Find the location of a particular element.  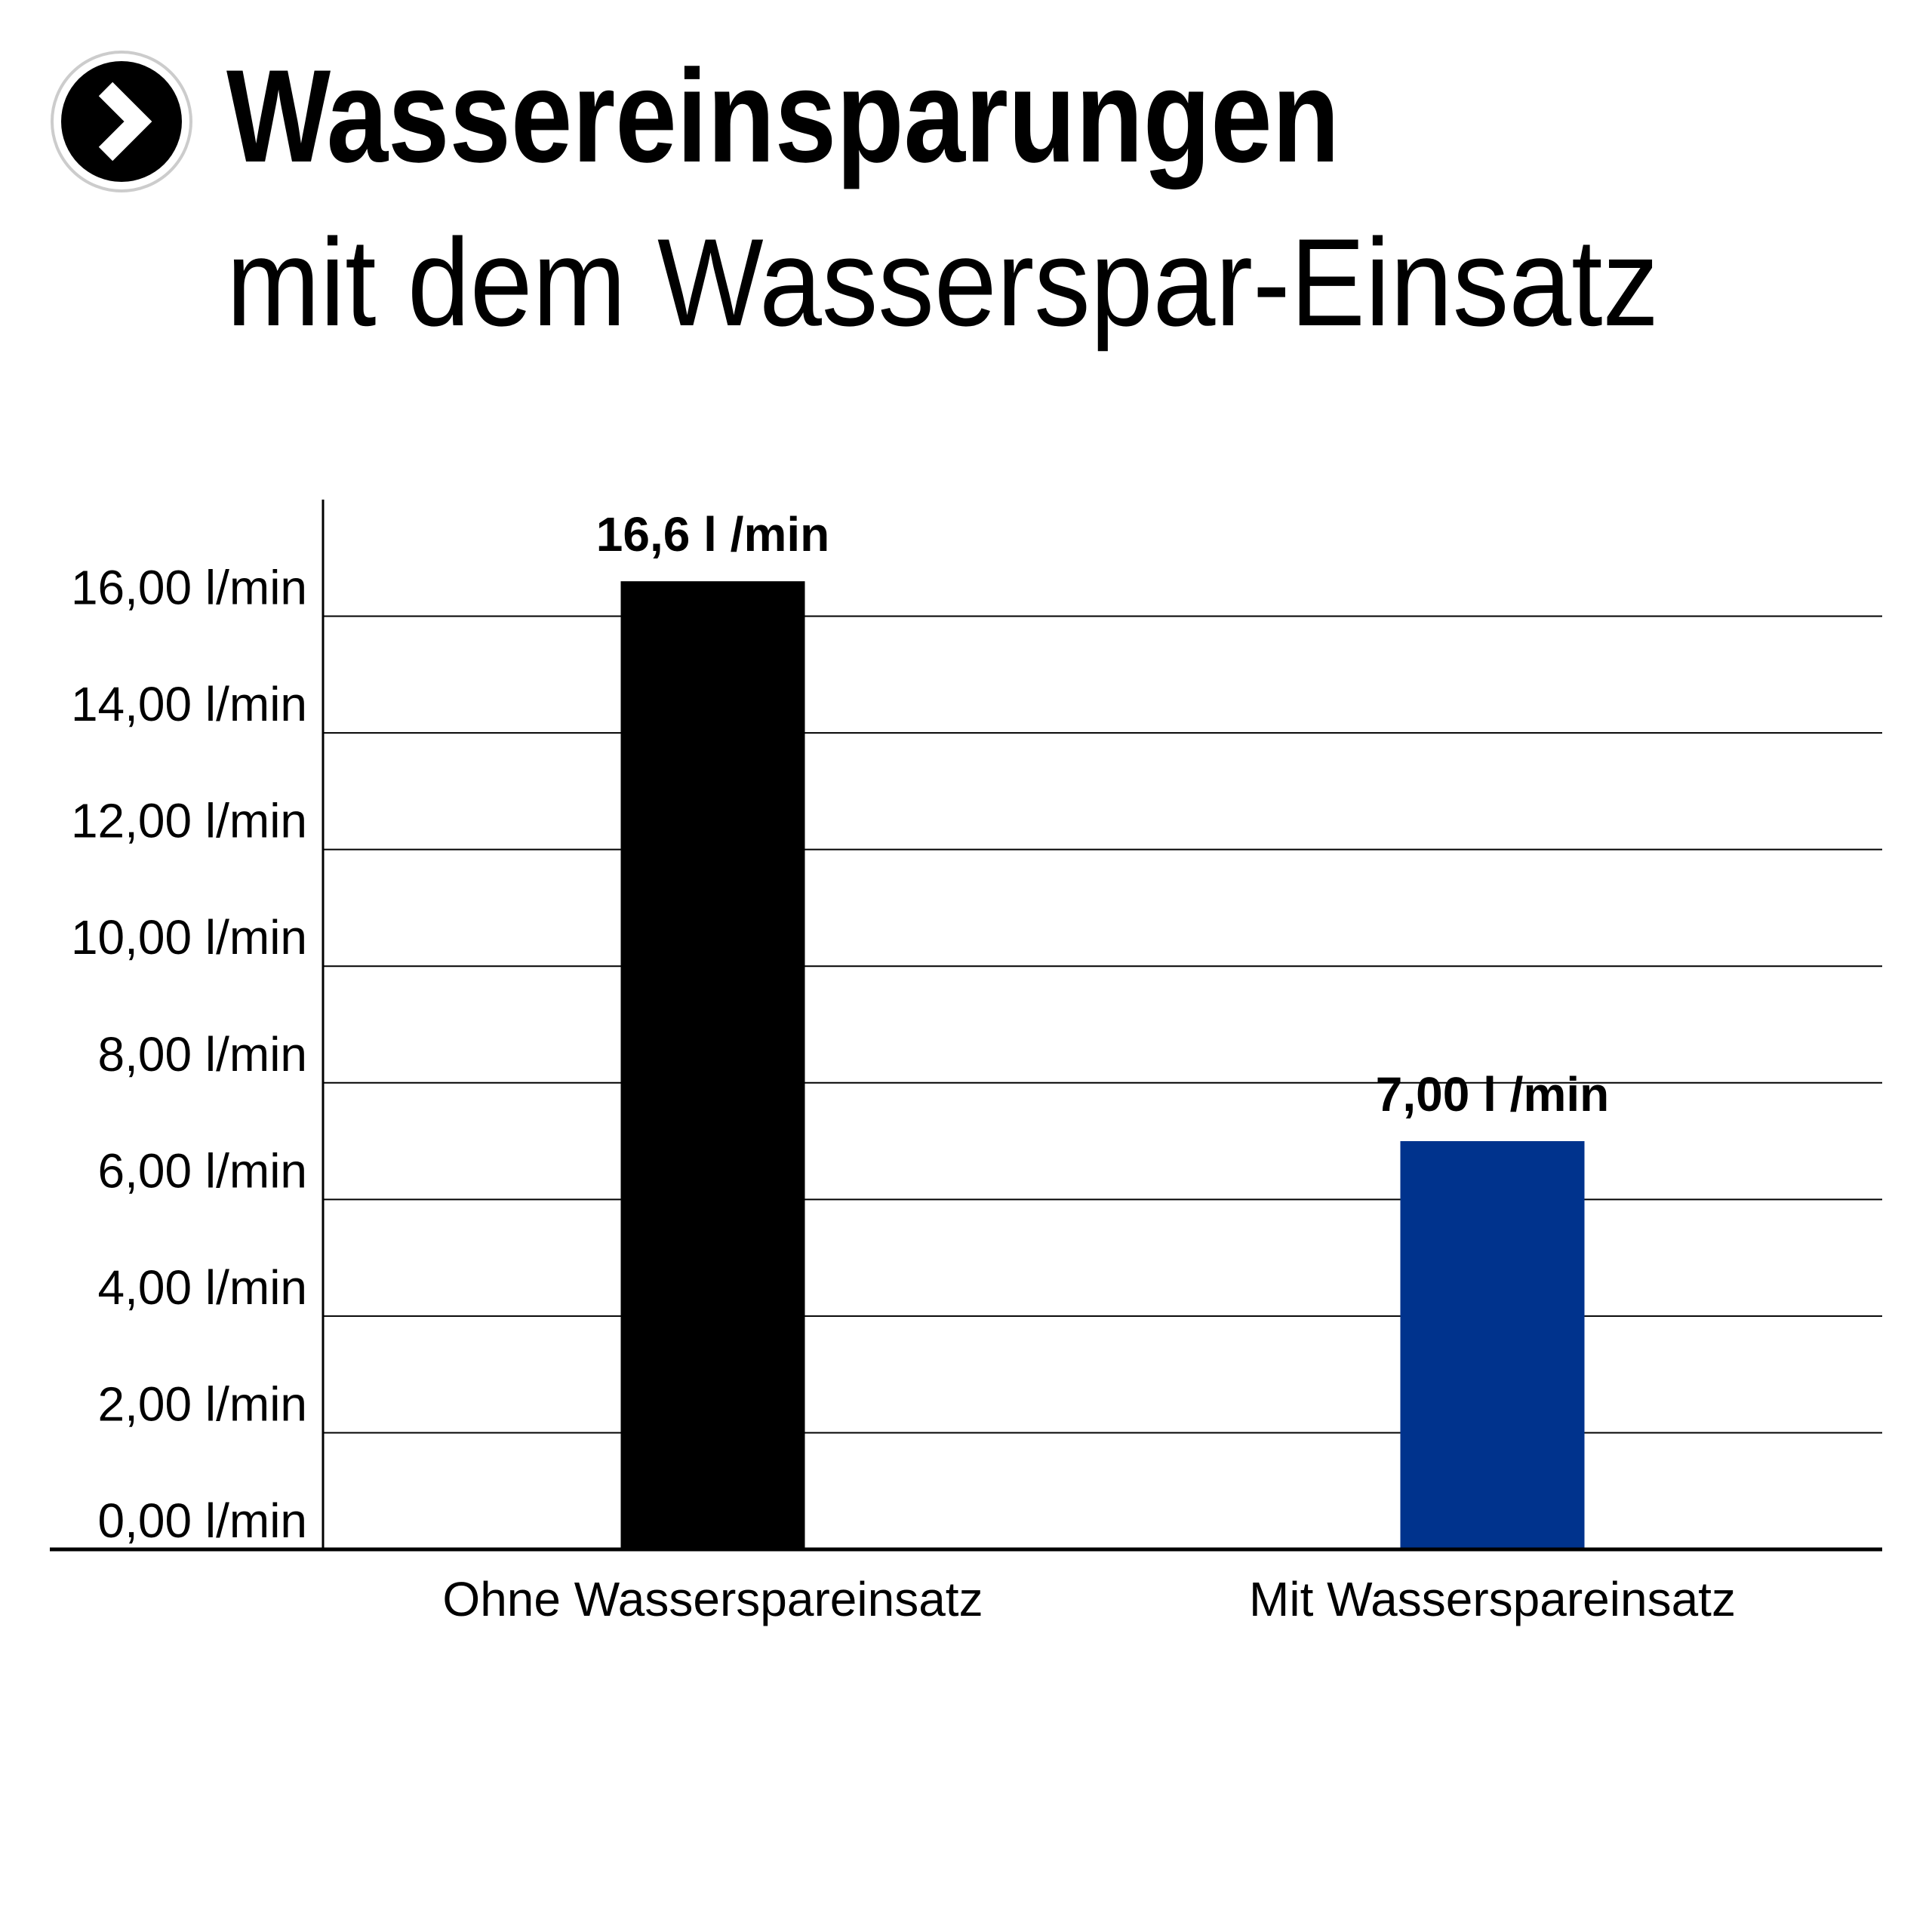

chart-subtitle: mit dem Wasserspar-Einsatz is located at coordinates (942, 282).